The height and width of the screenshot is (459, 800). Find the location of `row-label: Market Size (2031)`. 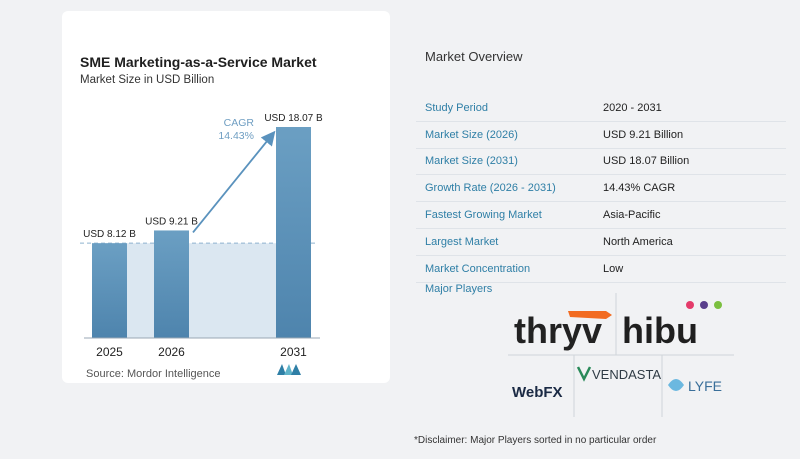

row-label: Market Size (2031) is located at coordinates (471, 161).